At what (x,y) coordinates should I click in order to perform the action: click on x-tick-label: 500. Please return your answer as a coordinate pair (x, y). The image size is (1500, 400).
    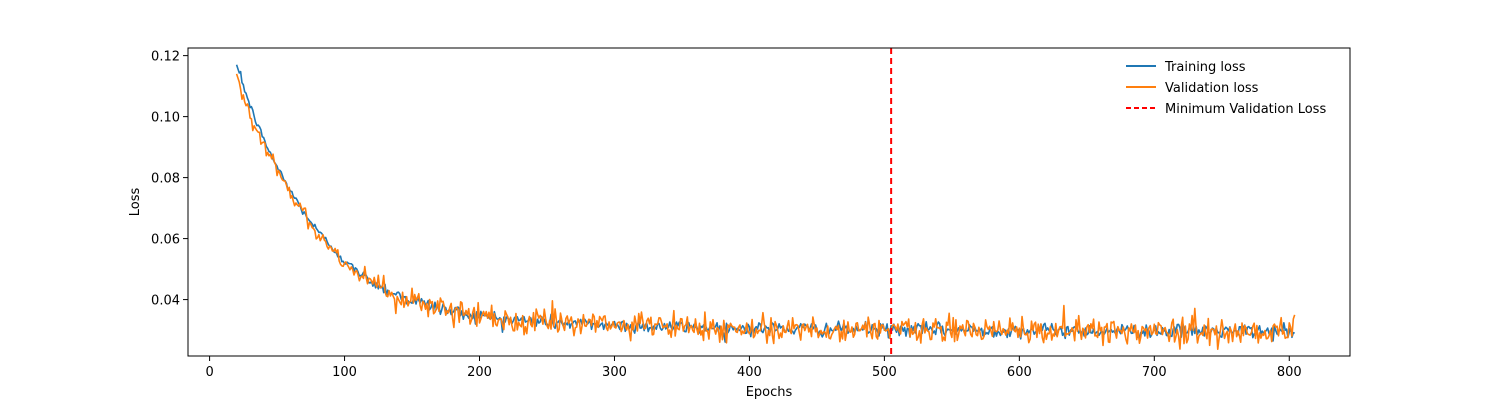
    Looking at the image, I should click on (884, 372).